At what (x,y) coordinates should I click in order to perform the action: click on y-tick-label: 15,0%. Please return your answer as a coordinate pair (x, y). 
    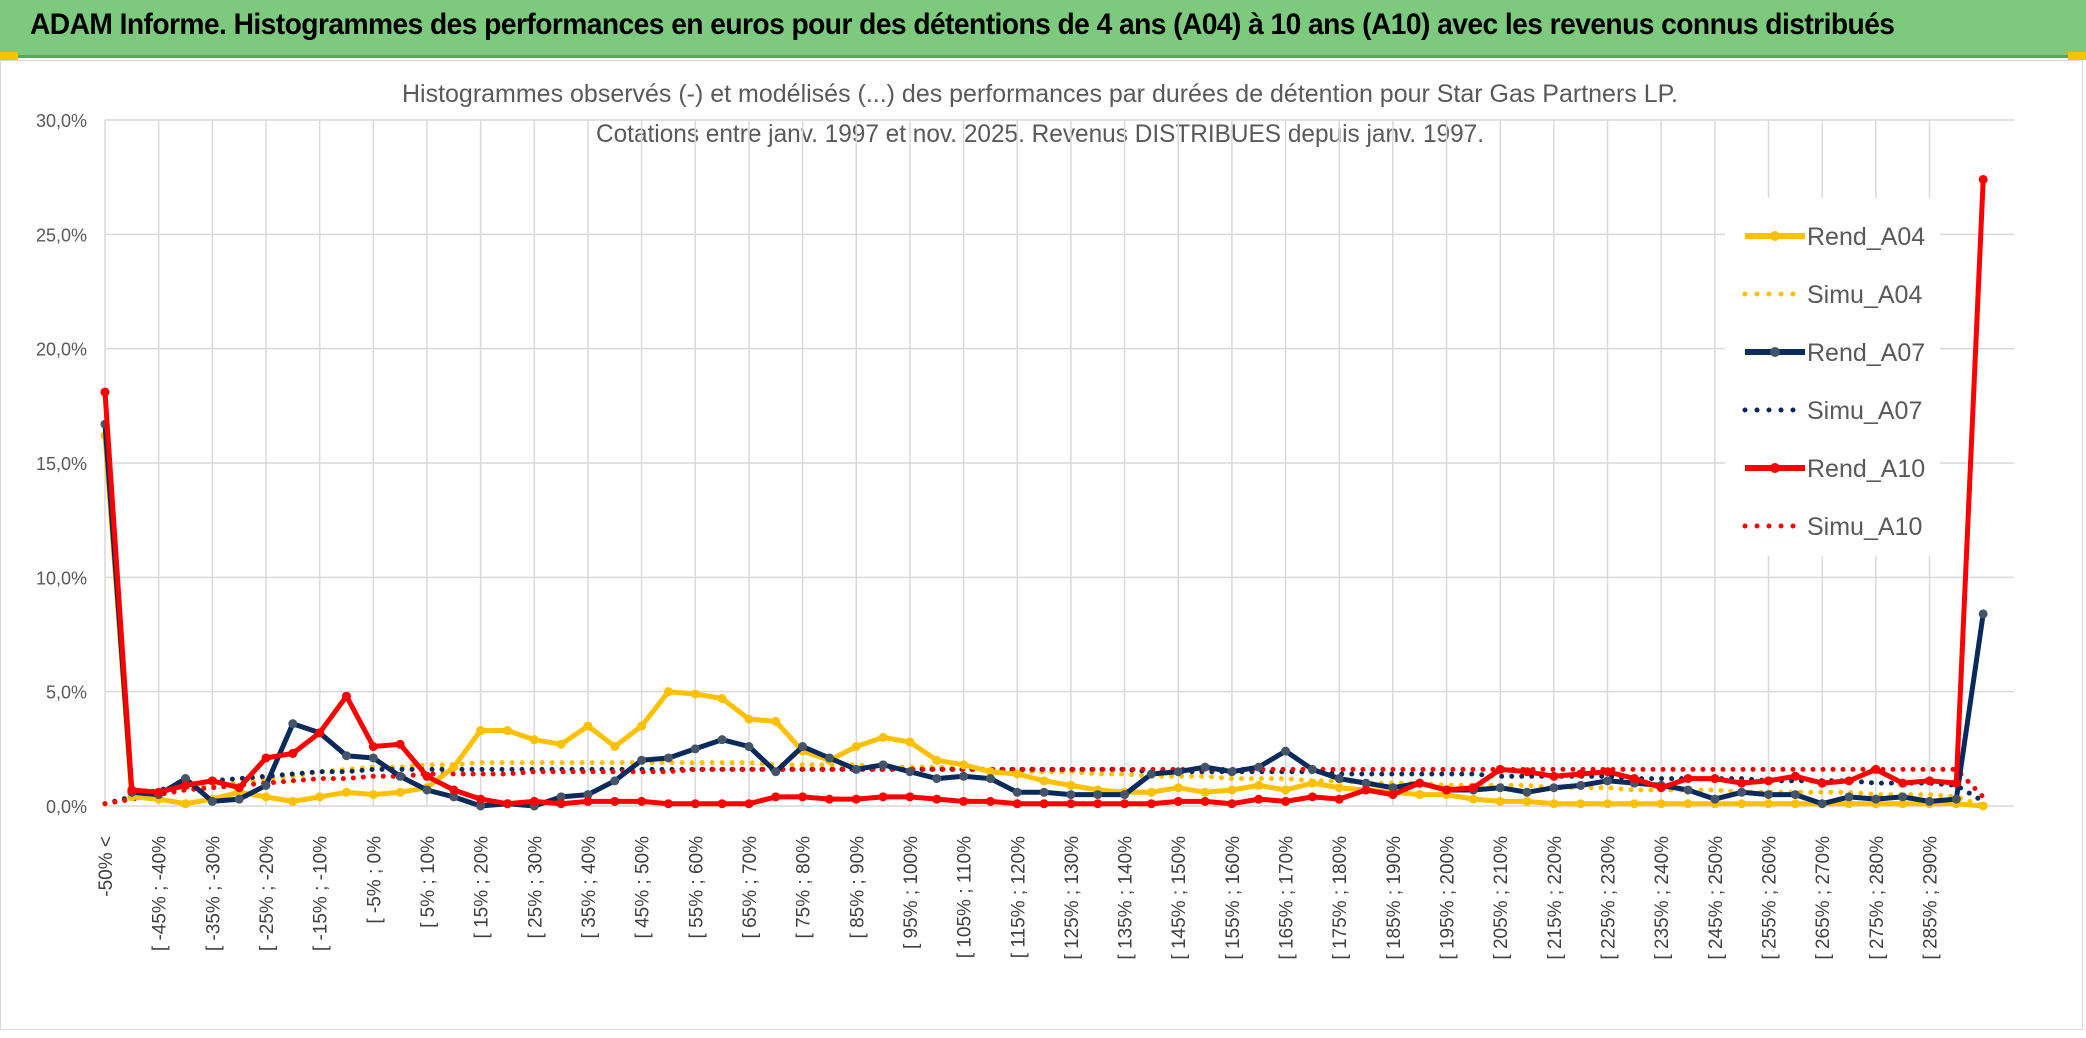
    Looking at the image, I should click on (61, 464).